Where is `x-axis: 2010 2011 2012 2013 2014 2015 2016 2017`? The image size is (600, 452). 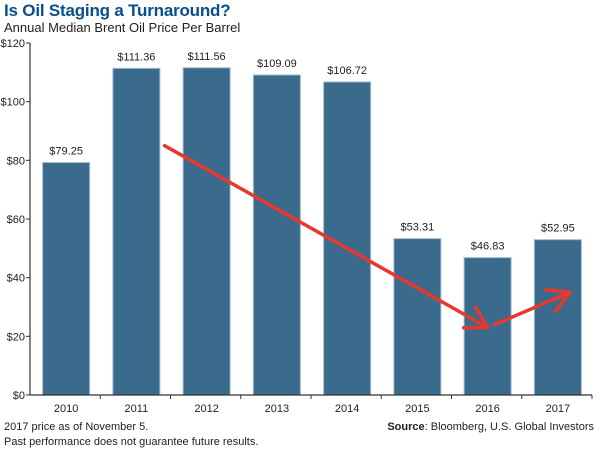
x-axis: 2010 2011 2012 2013 2014 2015 2016 2017 is located at coordinates (311, 404).